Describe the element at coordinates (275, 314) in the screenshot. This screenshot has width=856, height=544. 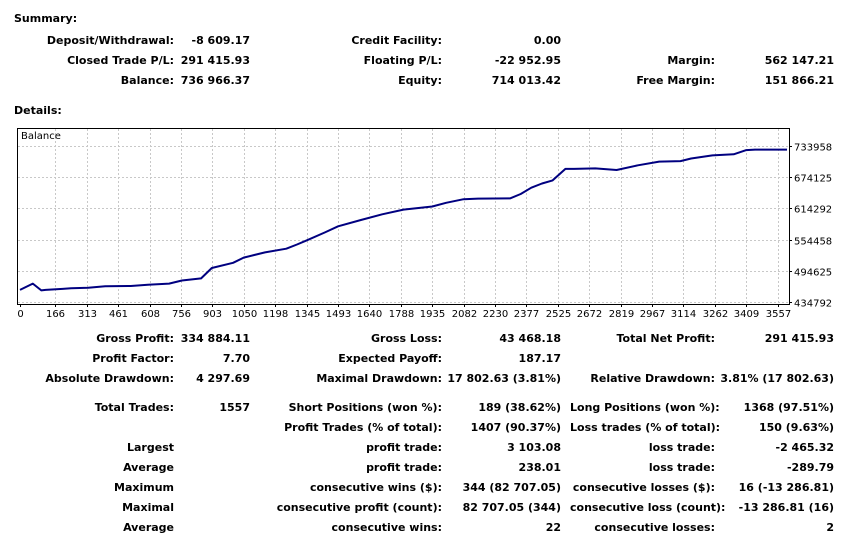
I see `x-tick-label: 1198` at that location.